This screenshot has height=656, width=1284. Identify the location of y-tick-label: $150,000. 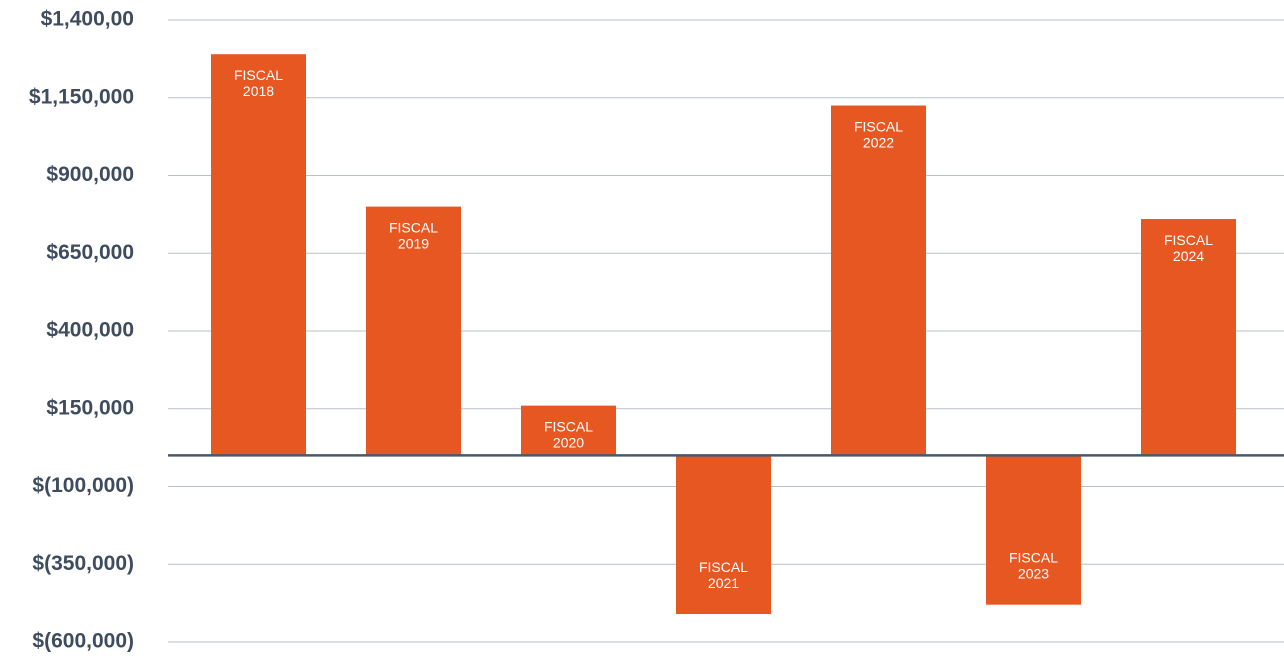
(90, 407).